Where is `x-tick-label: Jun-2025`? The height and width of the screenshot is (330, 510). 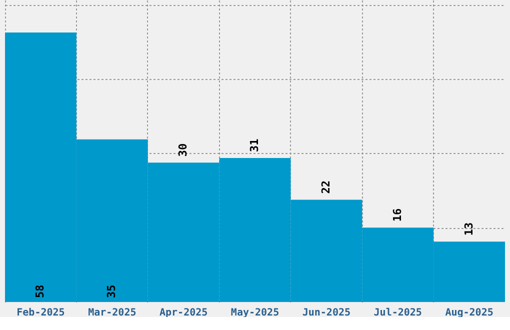
x-tick-label: Jun-2025 is located at coordinates (326, 313).